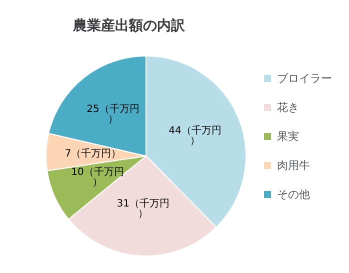 Image resolution: width=349 pixels, height=273 pixels. I want to click on legend-label: その他, so click(293, 194).